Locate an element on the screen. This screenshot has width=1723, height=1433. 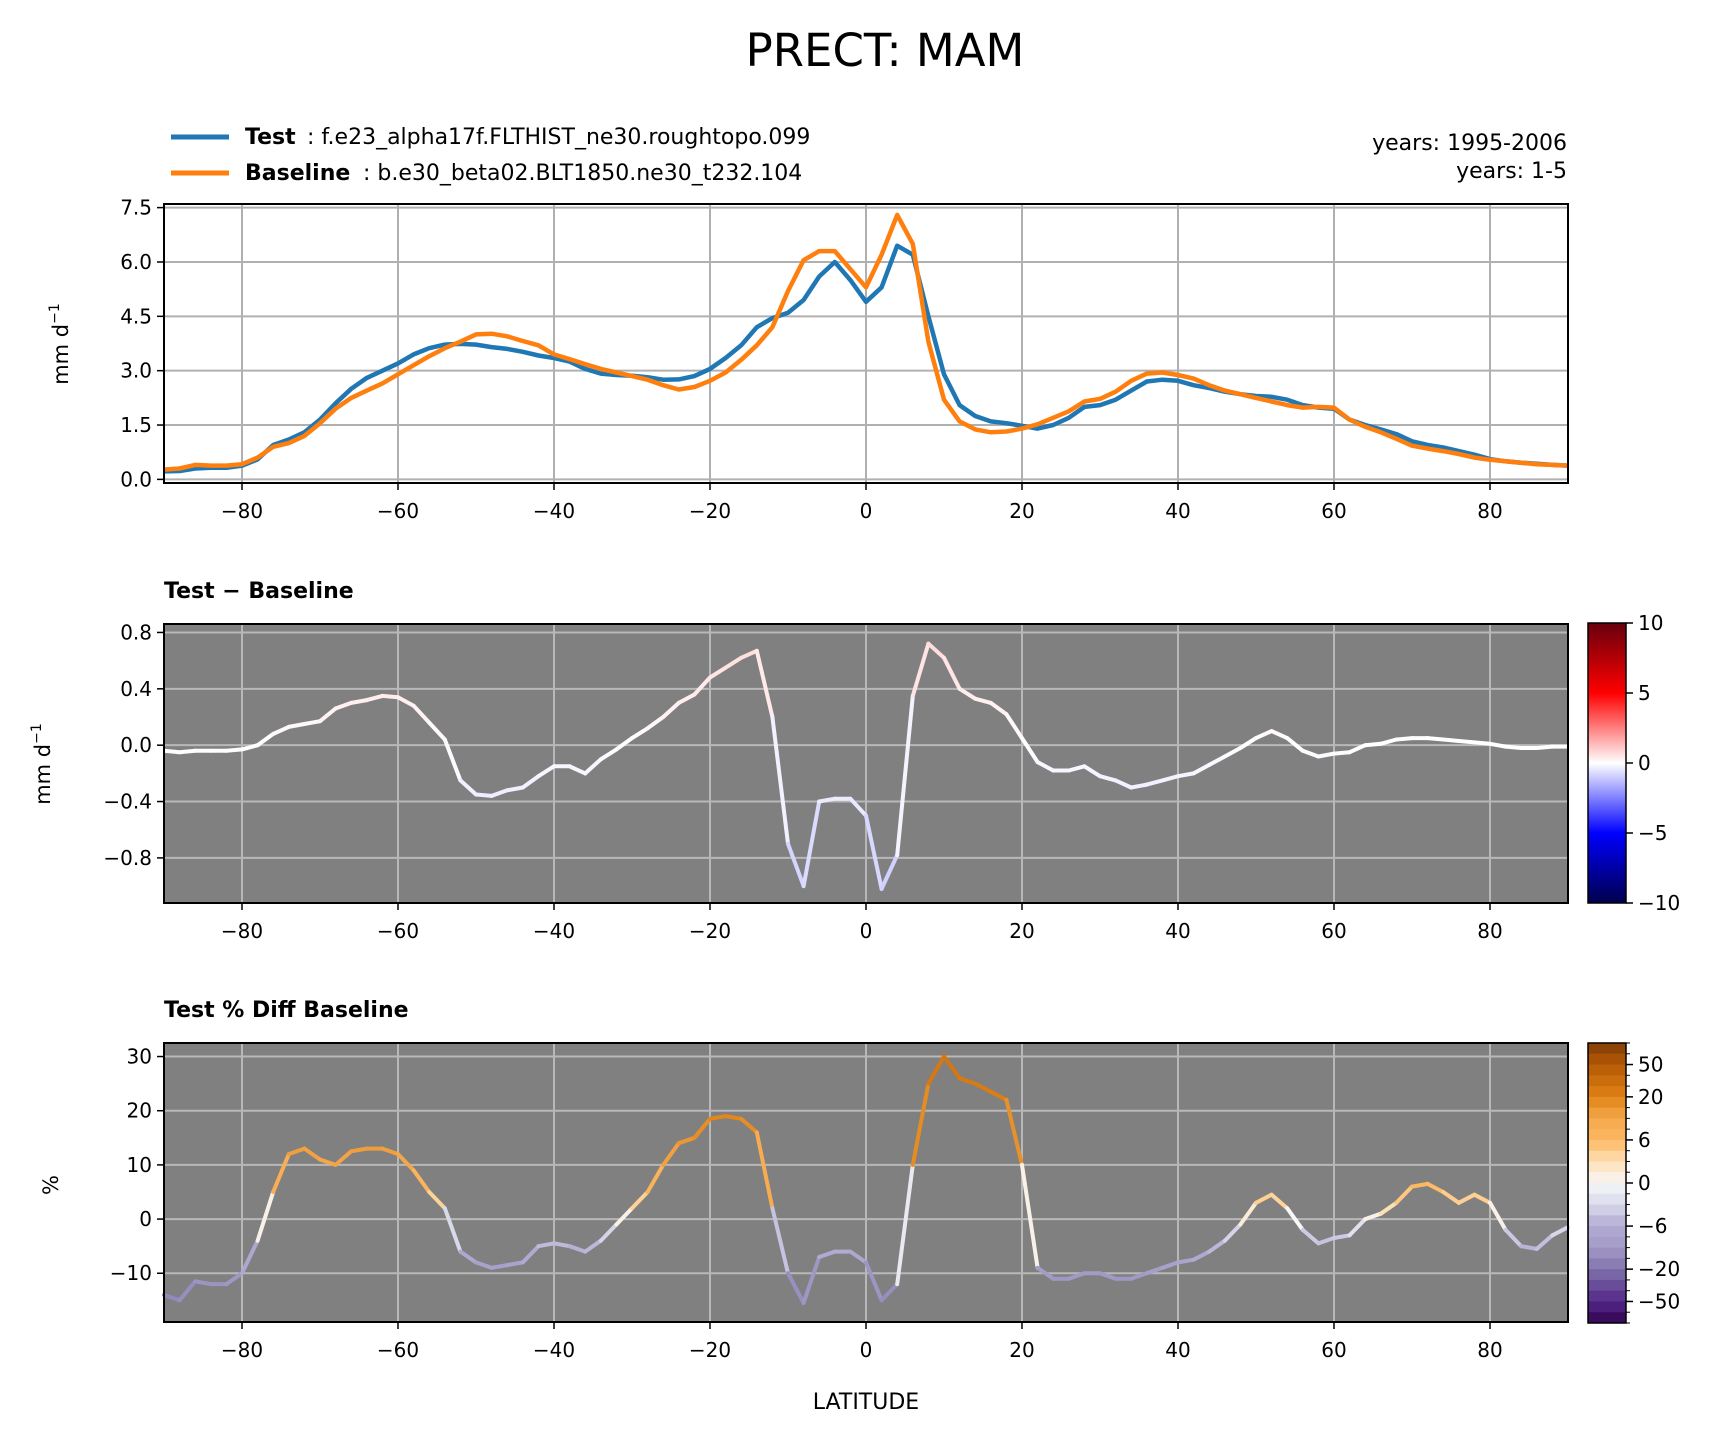
mean-ytick-label: 6.0 is located at coordinates (136, 262).